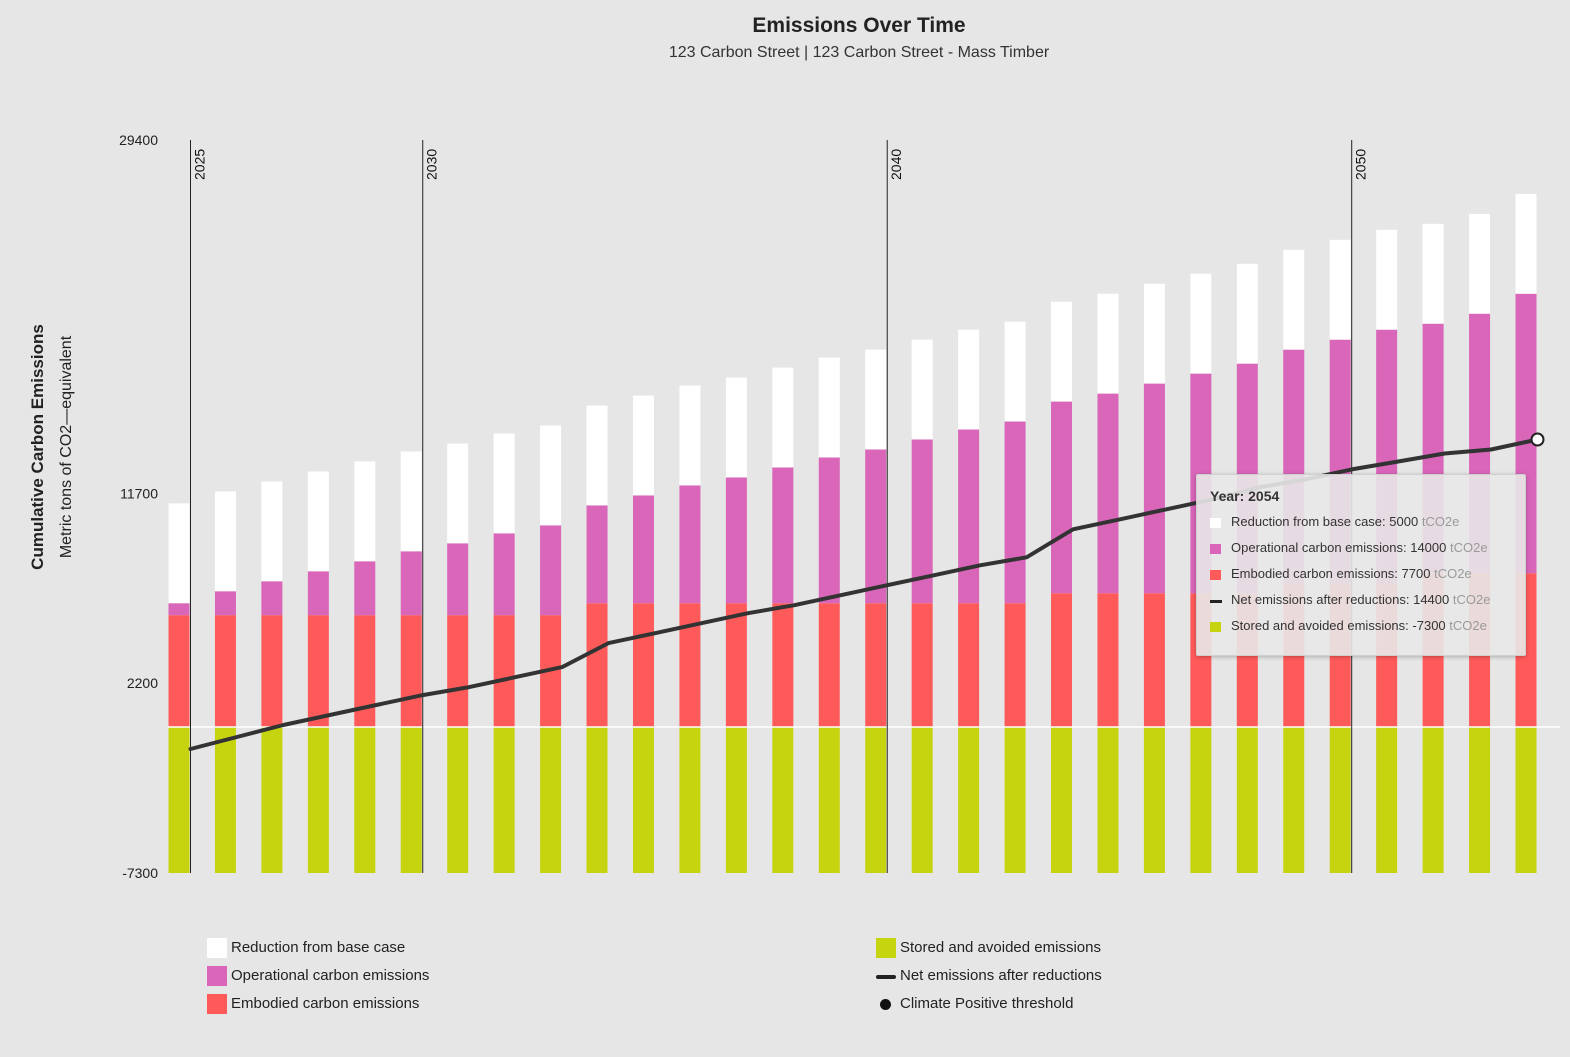 The height and width of the screenshot is (1057, 1570). Describe the element at coordinates (142, 683) in the screenshot. I see `y-tick-label: 2200` at that location.